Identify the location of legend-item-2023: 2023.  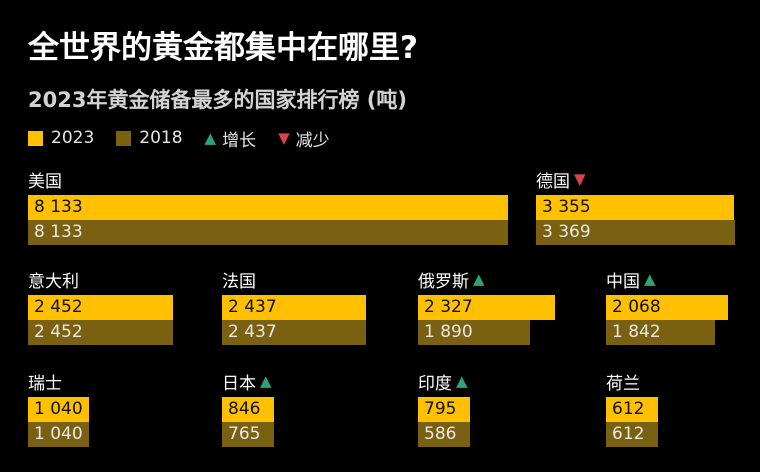
(61, 138).